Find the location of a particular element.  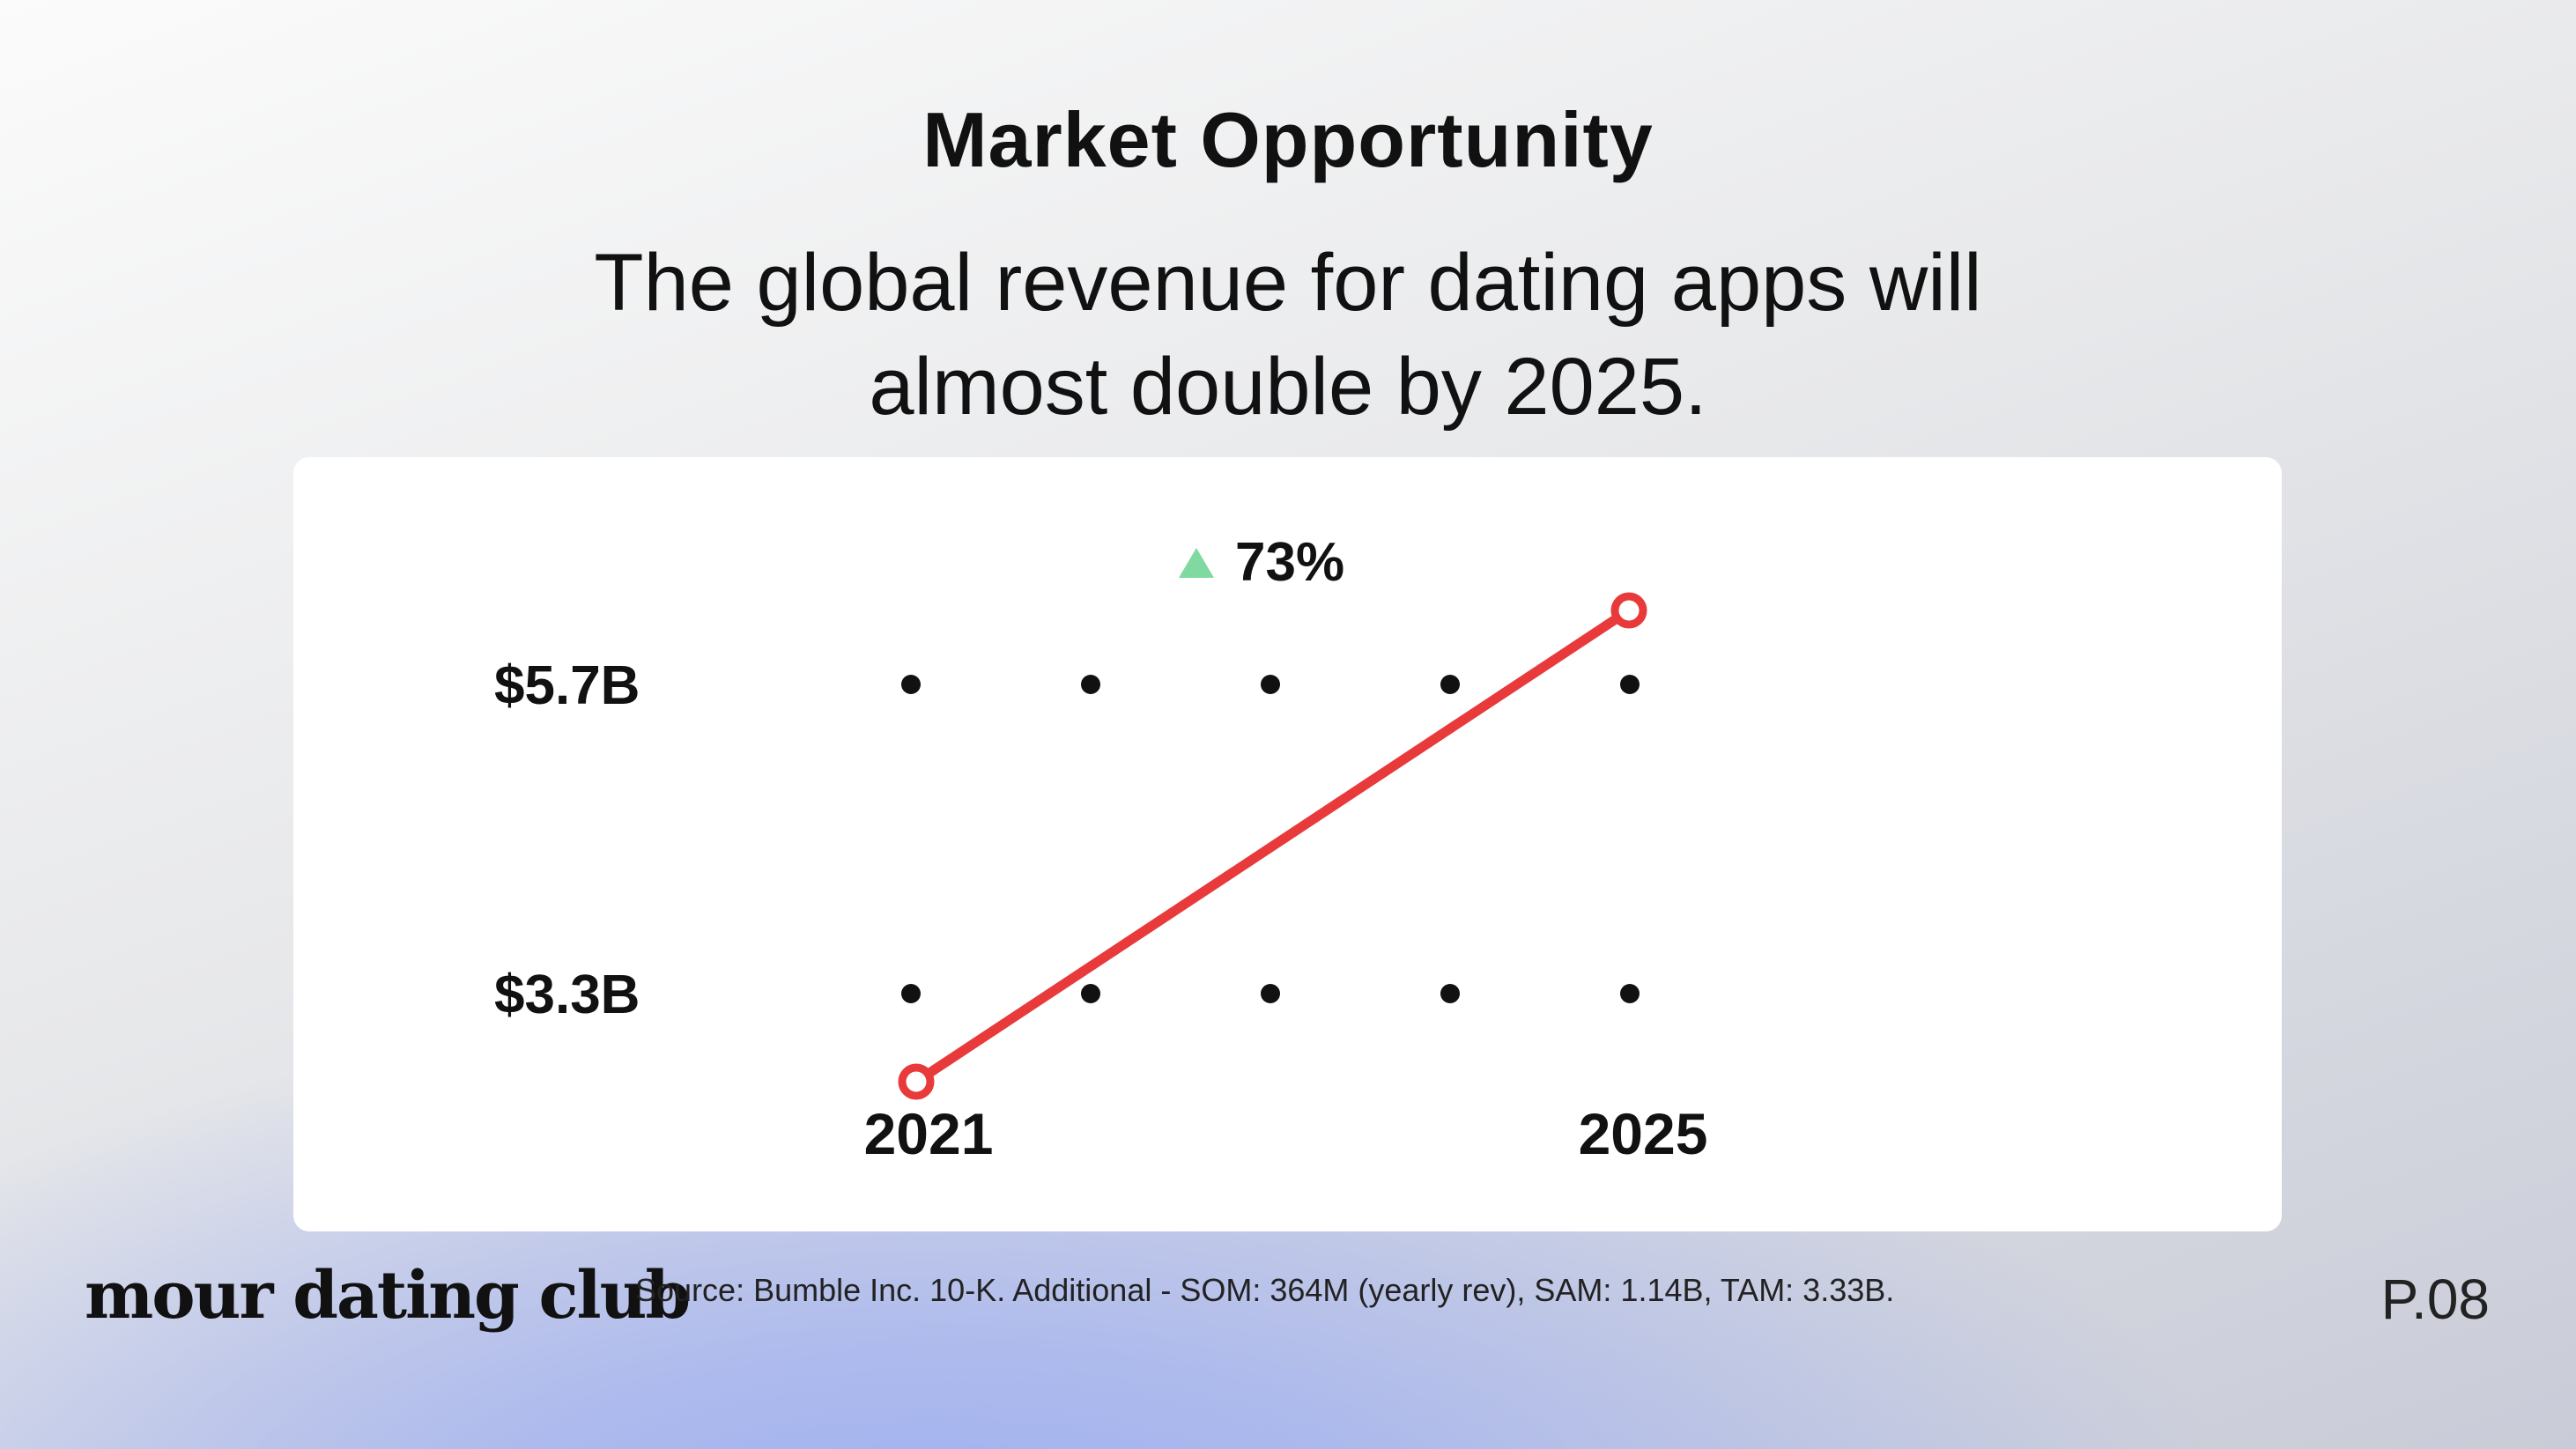

series-line is located at coordinates (1272, 846).